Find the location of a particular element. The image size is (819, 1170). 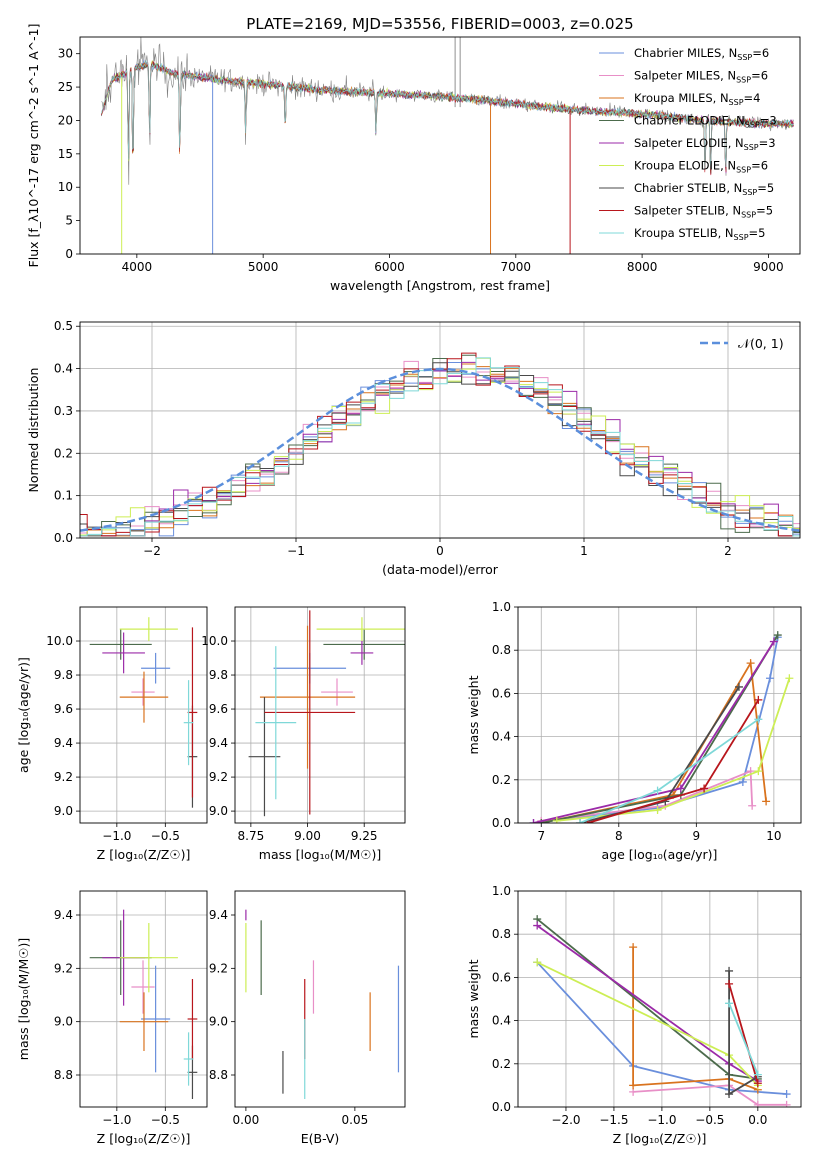

y-tick-label: 0.0 is located at coordinates (501, 823).